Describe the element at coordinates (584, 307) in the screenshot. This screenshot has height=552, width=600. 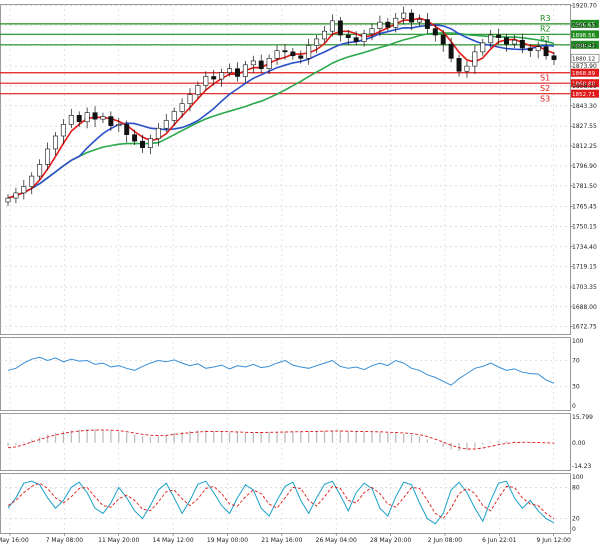
I see `price-tick-label: 1688.00` at that location.